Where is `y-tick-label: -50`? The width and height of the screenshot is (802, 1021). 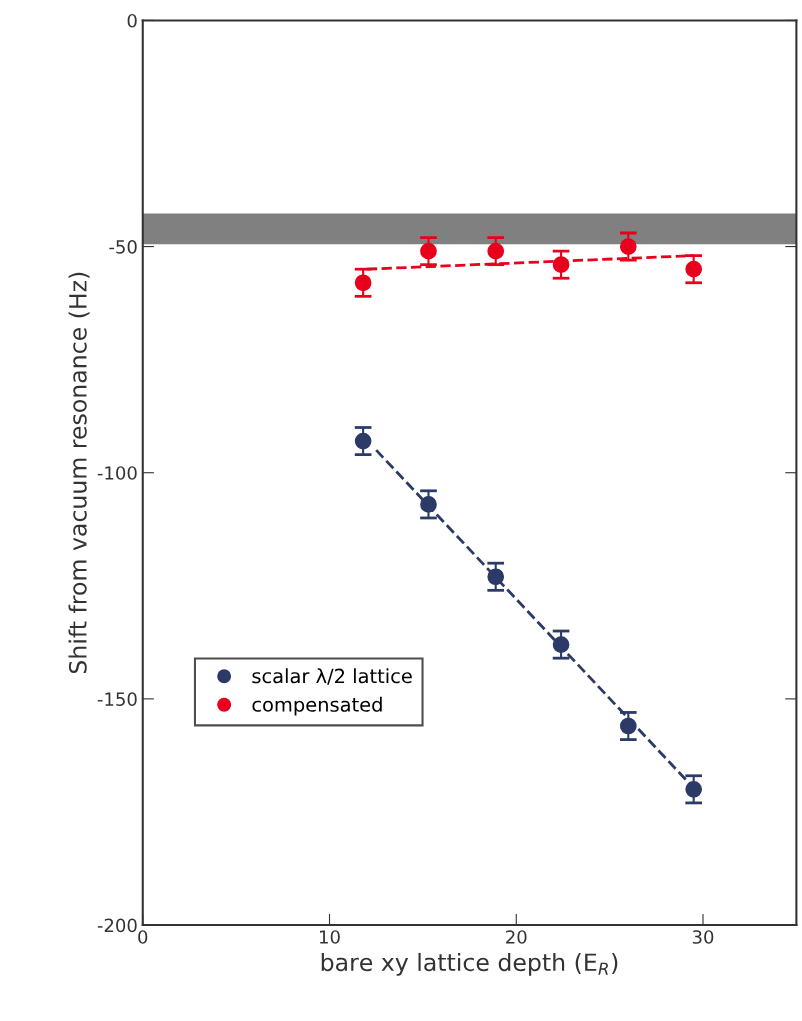 y-tick-label: -50 is located at coordinates (123, 247).